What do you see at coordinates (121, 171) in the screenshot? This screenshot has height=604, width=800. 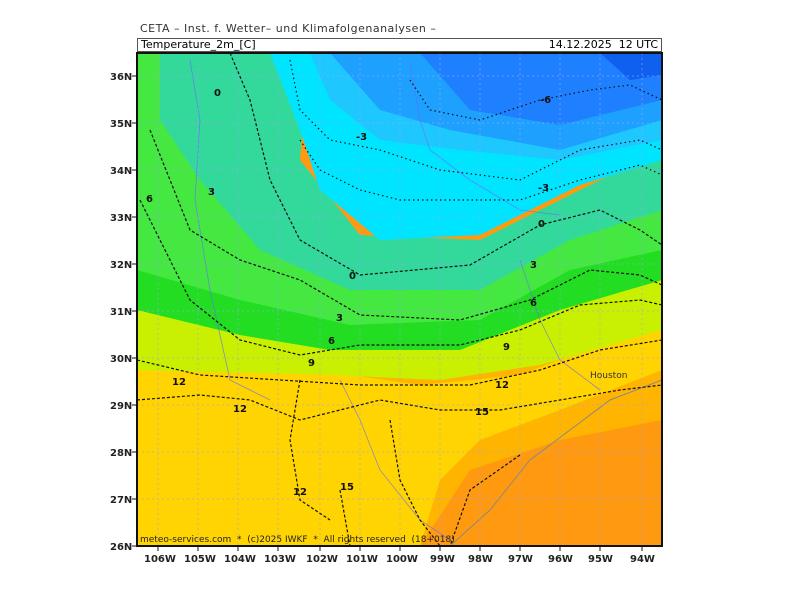 I see `lat-label: 34N` at bounding box center [121, 171].